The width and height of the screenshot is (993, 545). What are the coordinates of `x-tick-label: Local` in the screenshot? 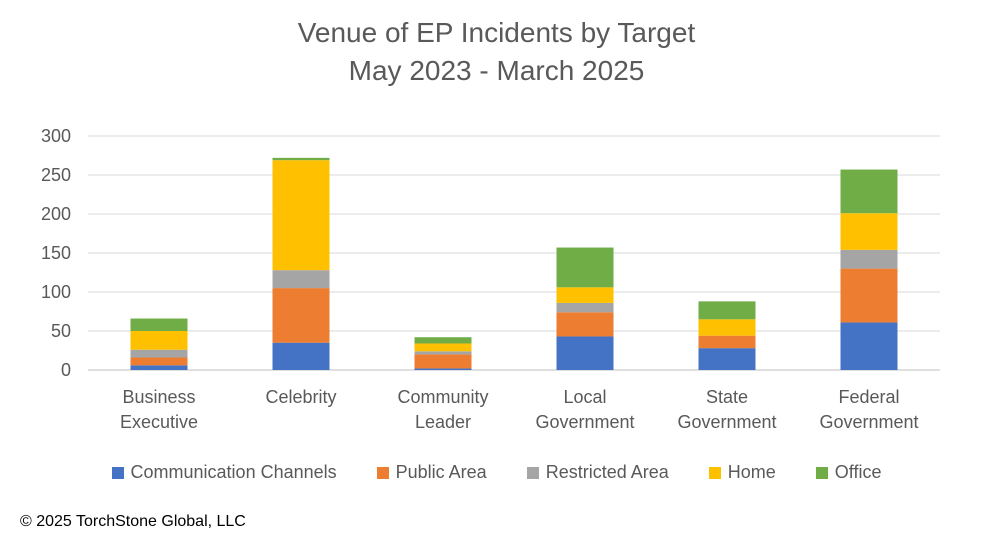 It's located at (584, 397).